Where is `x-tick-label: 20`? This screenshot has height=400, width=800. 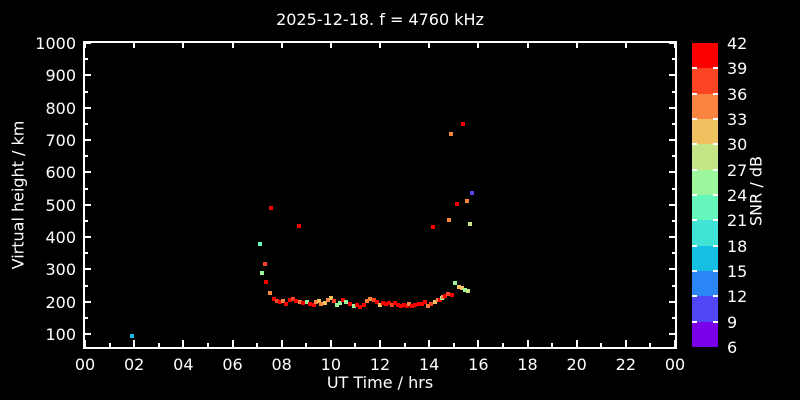
x-tick-label: 20 is located at coordinates (576, 364).